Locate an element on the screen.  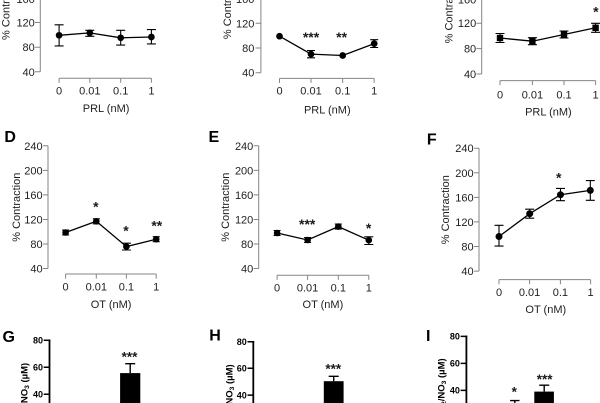
svg-text: H is located at coordinates (215, 336).